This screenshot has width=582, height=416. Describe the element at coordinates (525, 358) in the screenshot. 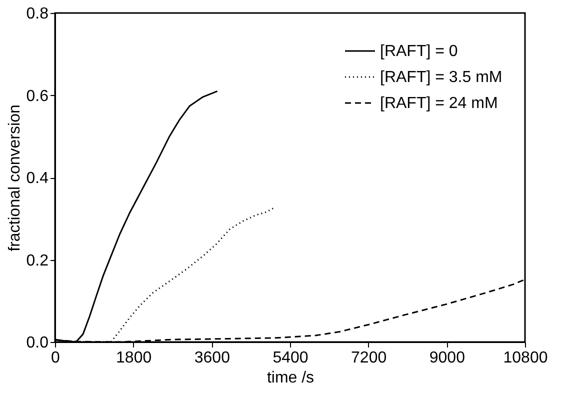

I see `x-tick-label: 10800` at that location.